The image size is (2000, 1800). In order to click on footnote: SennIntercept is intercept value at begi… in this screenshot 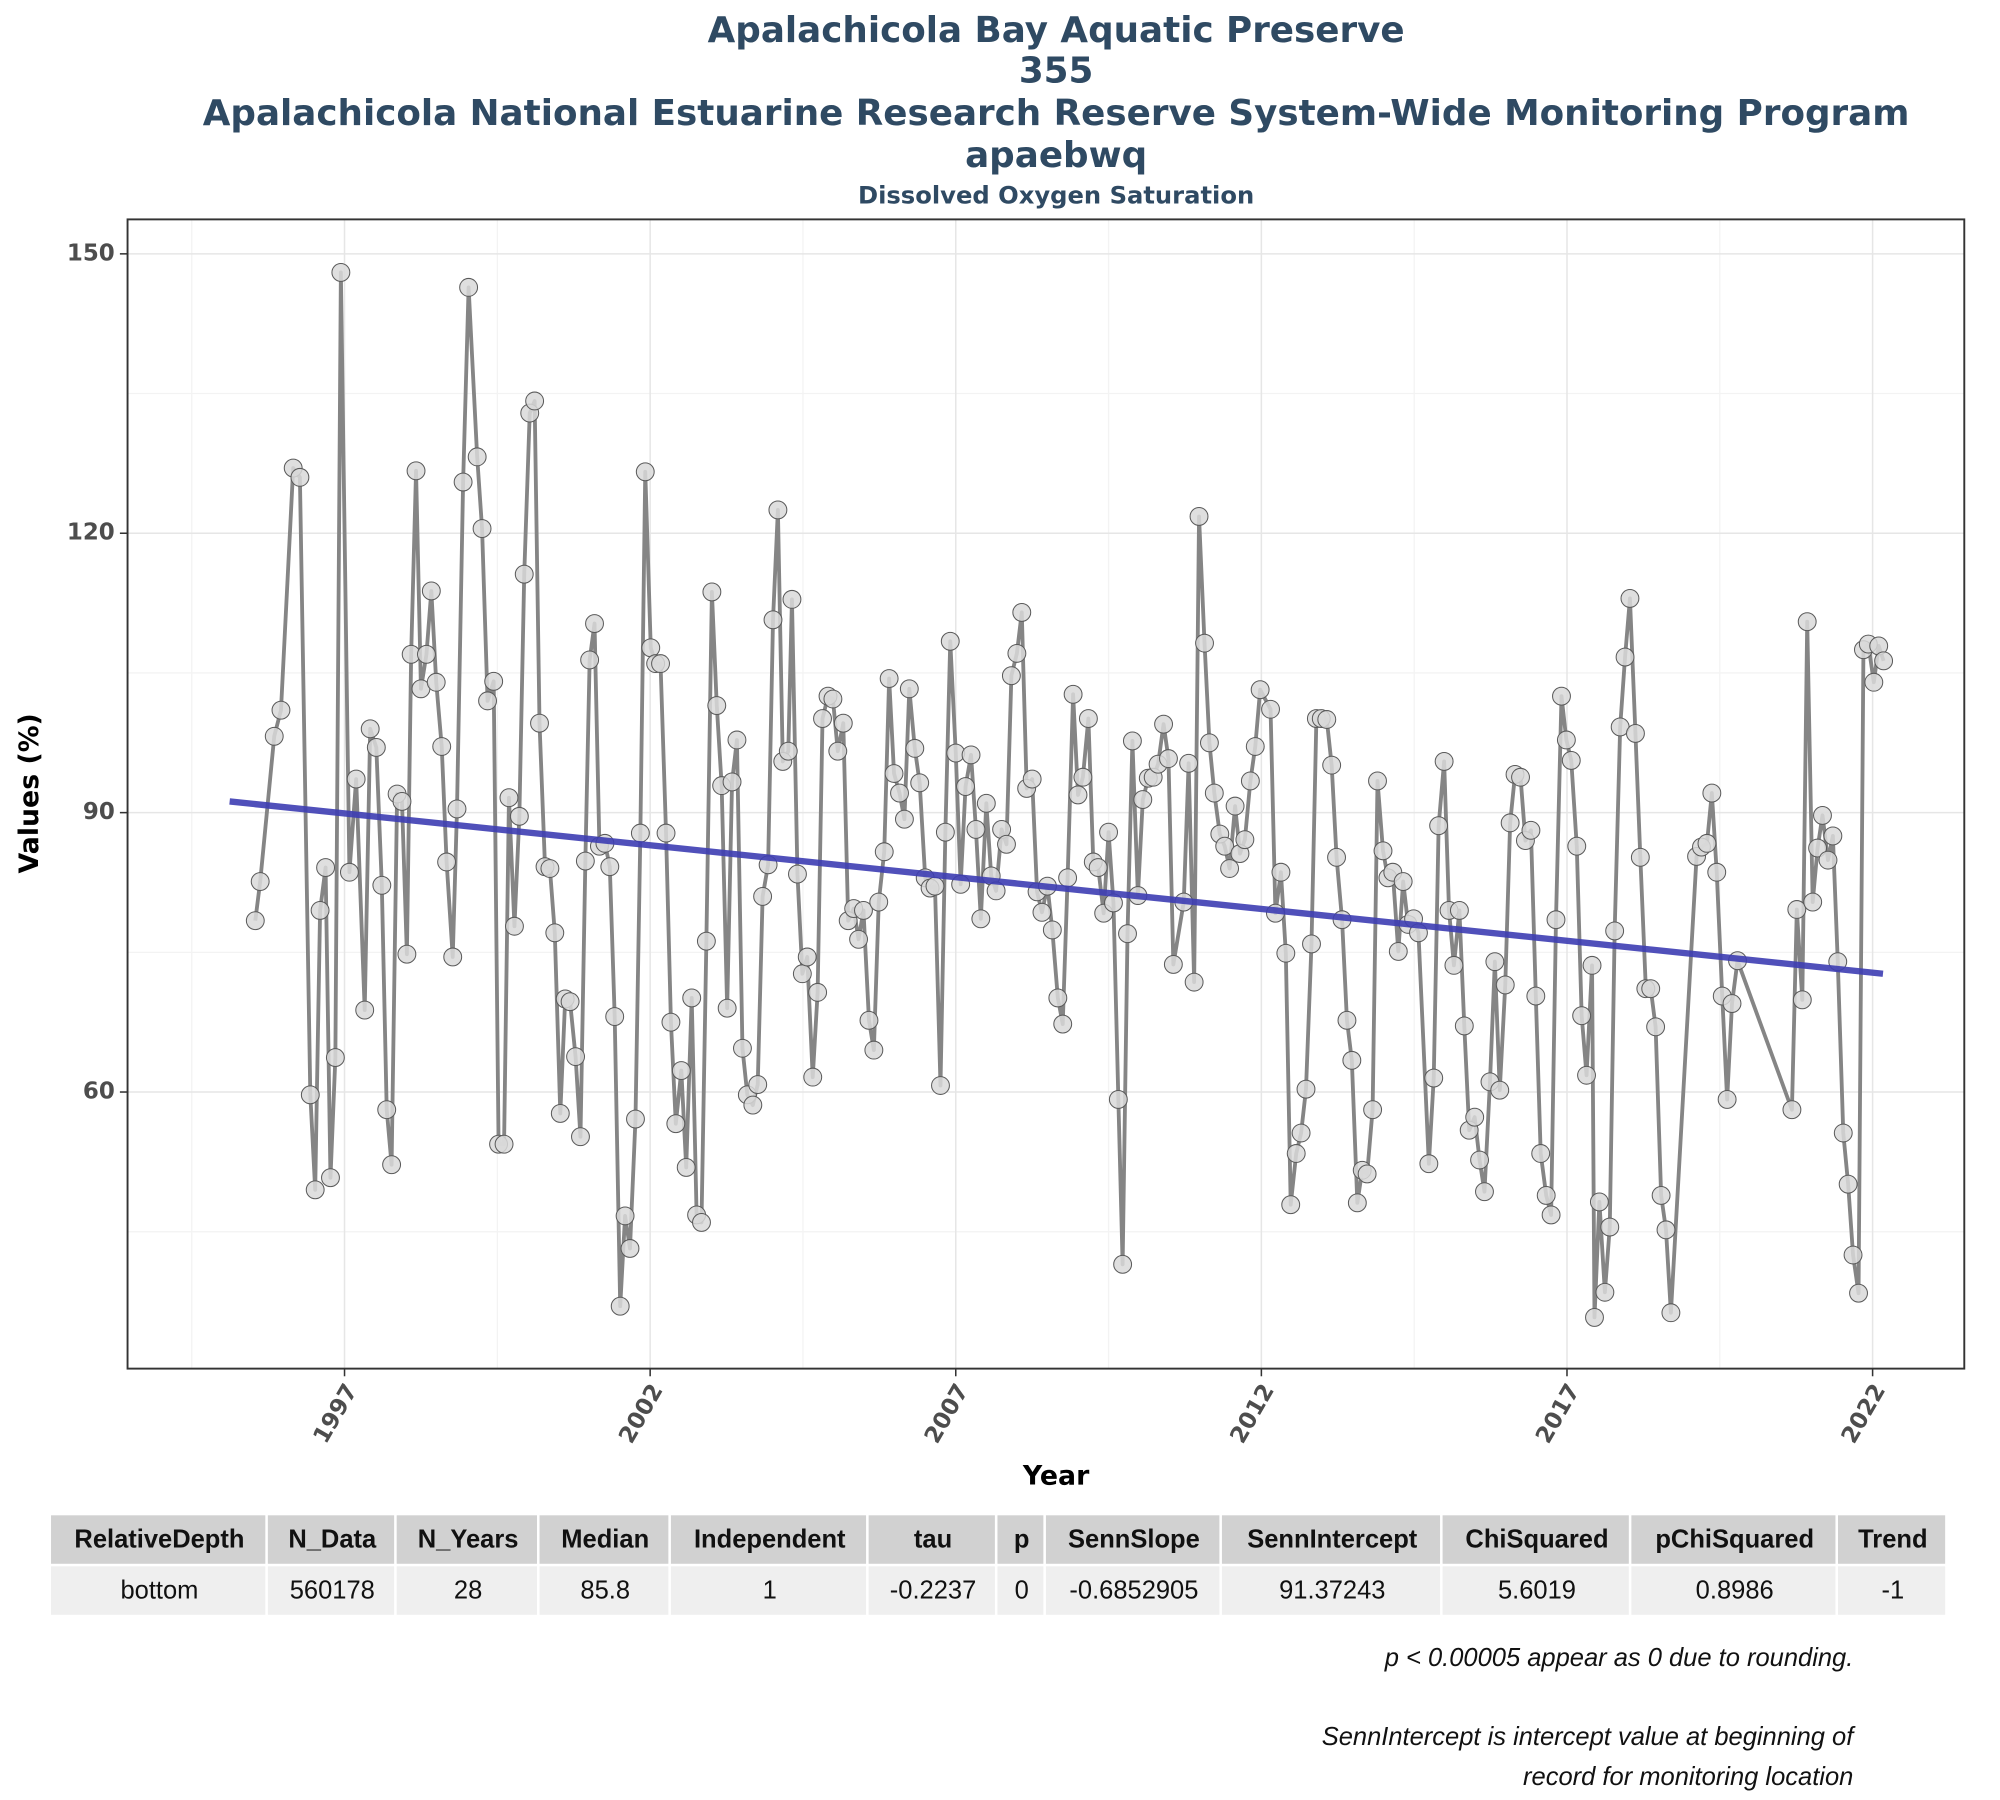, I will do `click(1589, 1737)`.